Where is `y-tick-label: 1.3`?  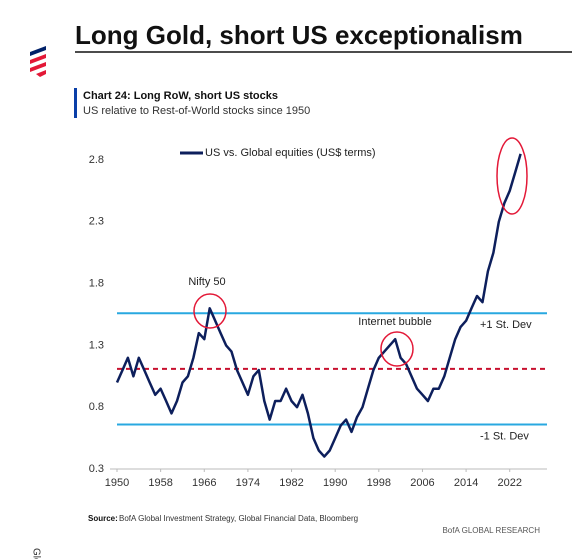 y-tick-label: 1.3 is located at coordinates (96, 345).